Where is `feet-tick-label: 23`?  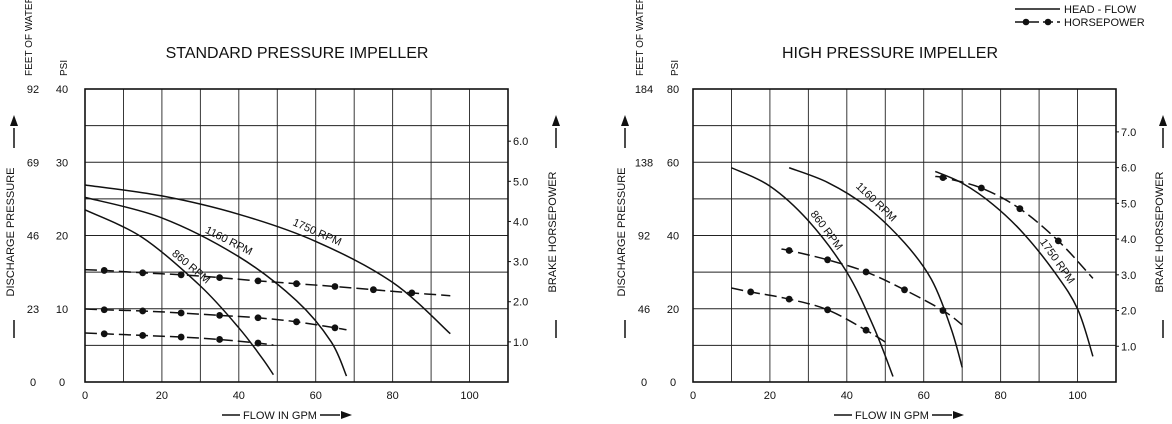
feet-tick-label: 23 is located at coordinates (33, 310).